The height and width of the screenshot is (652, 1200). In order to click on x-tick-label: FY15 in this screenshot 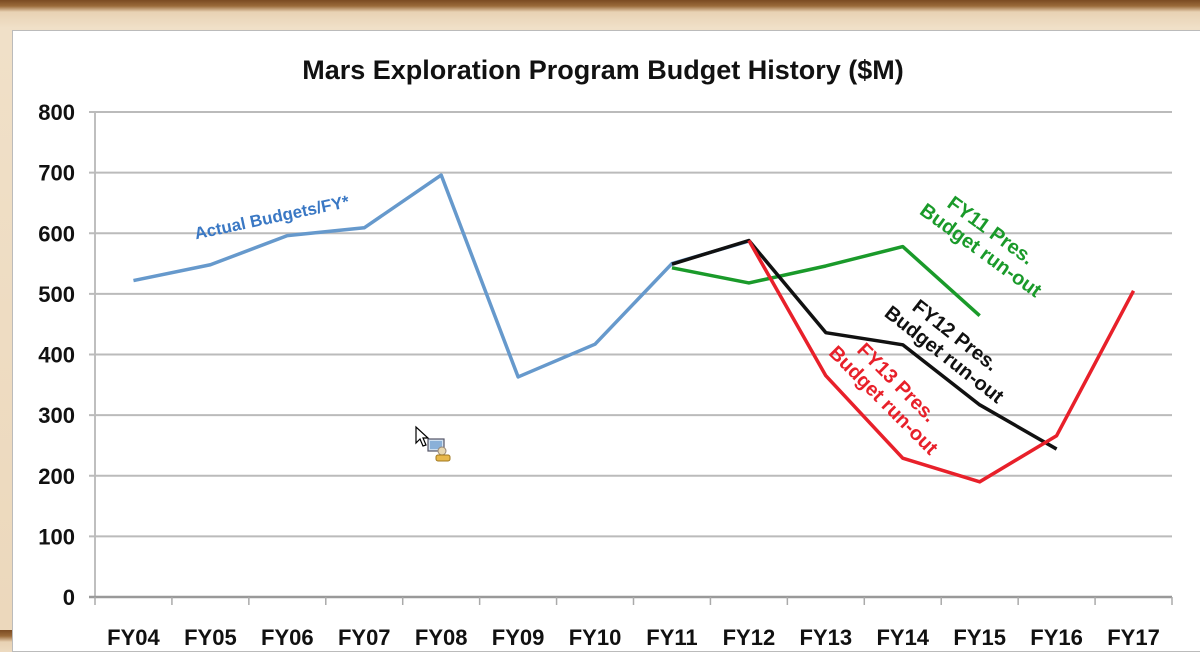, I will do `click(979, 637)`.